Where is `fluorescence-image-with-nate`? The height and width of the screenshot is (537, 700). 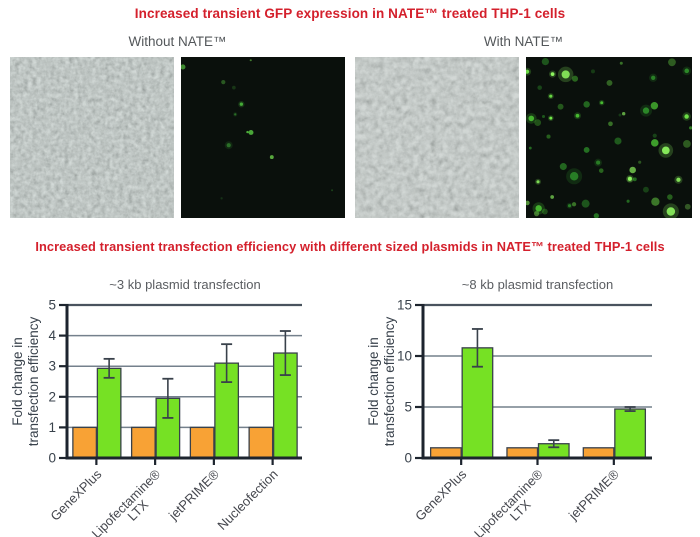
fluorescence-image-with-nate is located at coordinates (609, 137).